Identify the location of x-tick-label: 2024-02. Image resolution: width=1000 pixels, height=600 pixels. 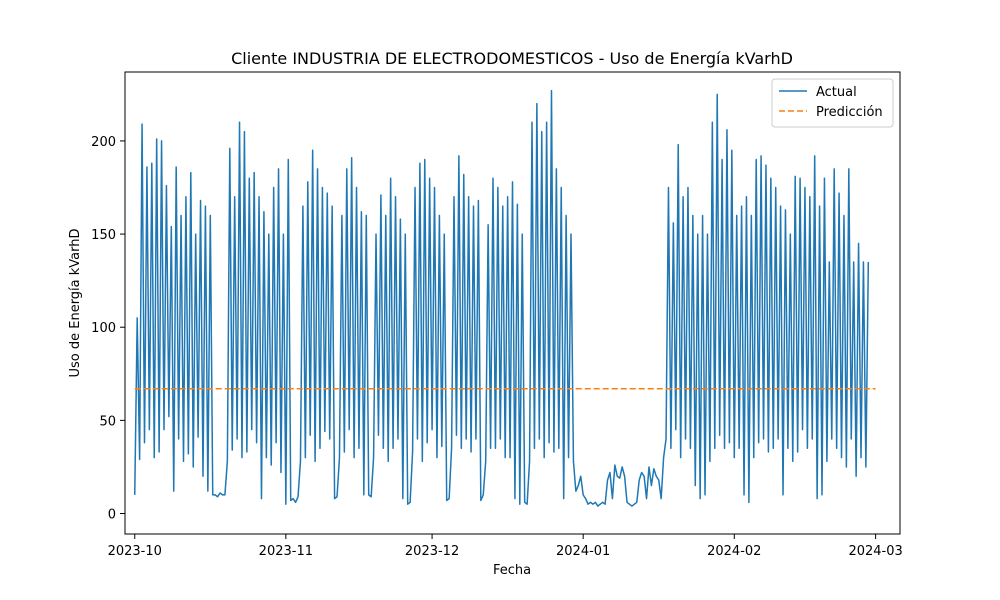
(734, 551).